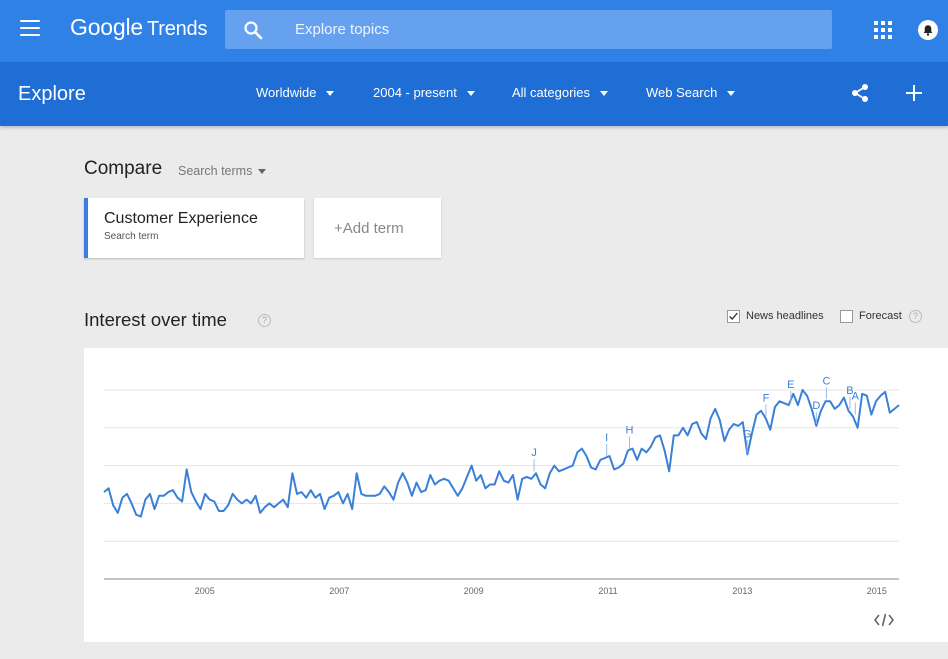 This screenshot has height=659, width=948. Describe the element at coordinates (131, 236) in the screenshot. I see `search-term-type: Search term` at that location.